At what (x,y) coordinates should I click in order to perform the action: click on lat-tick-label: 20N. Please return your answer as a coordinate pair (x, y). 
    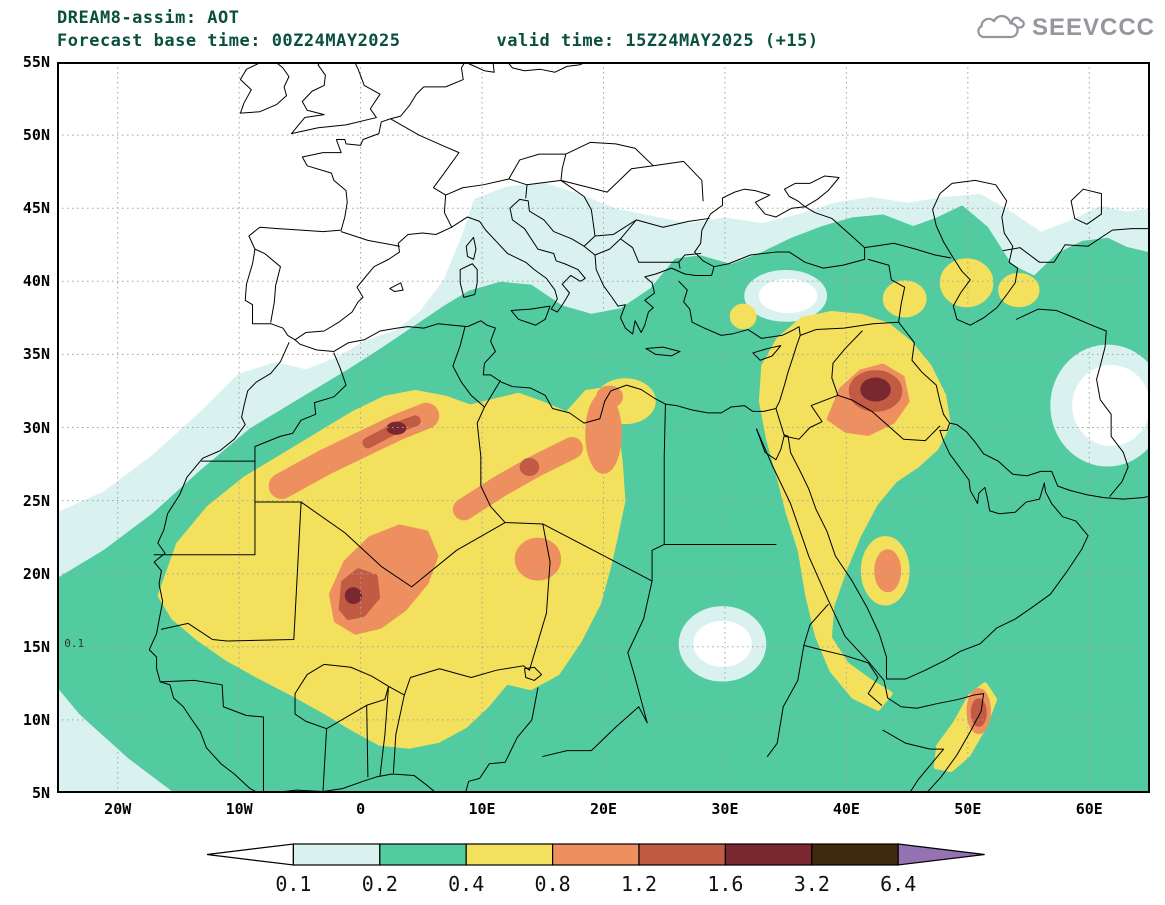
    Looking at the image, I should click on (36, 573).